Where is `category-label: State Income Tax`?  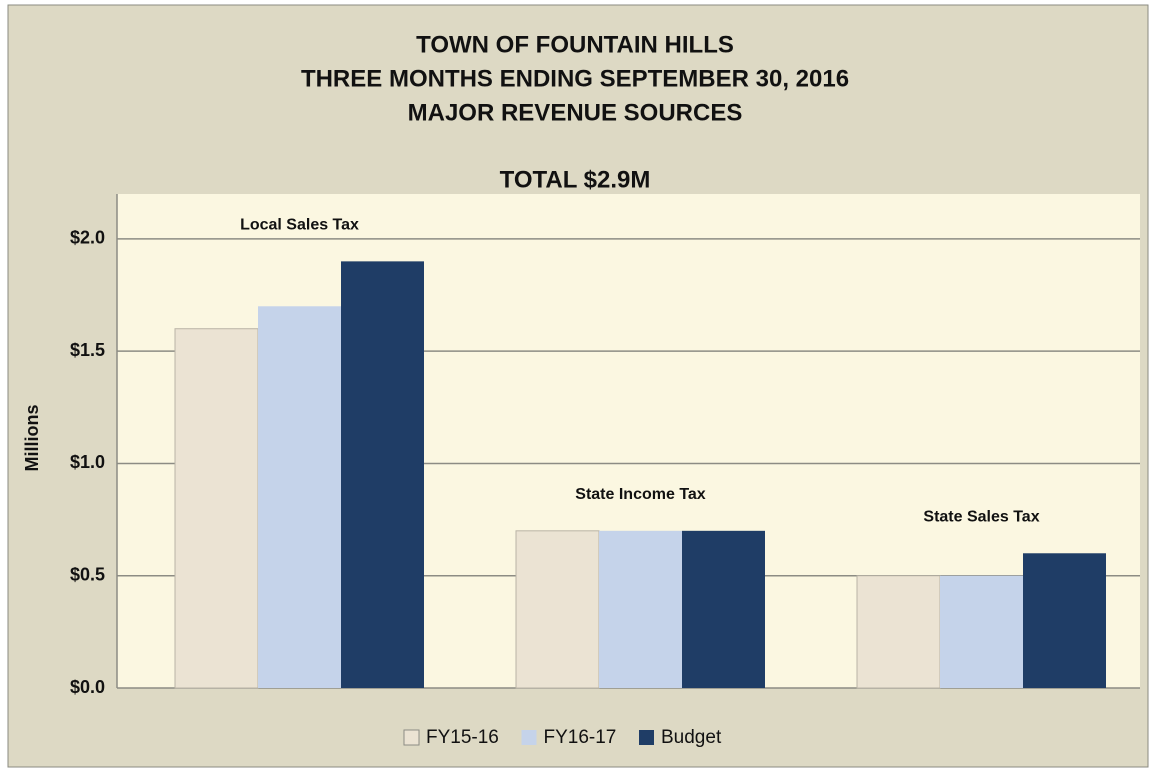 category-label: State Income Tax is located at coordinates (640, 494).